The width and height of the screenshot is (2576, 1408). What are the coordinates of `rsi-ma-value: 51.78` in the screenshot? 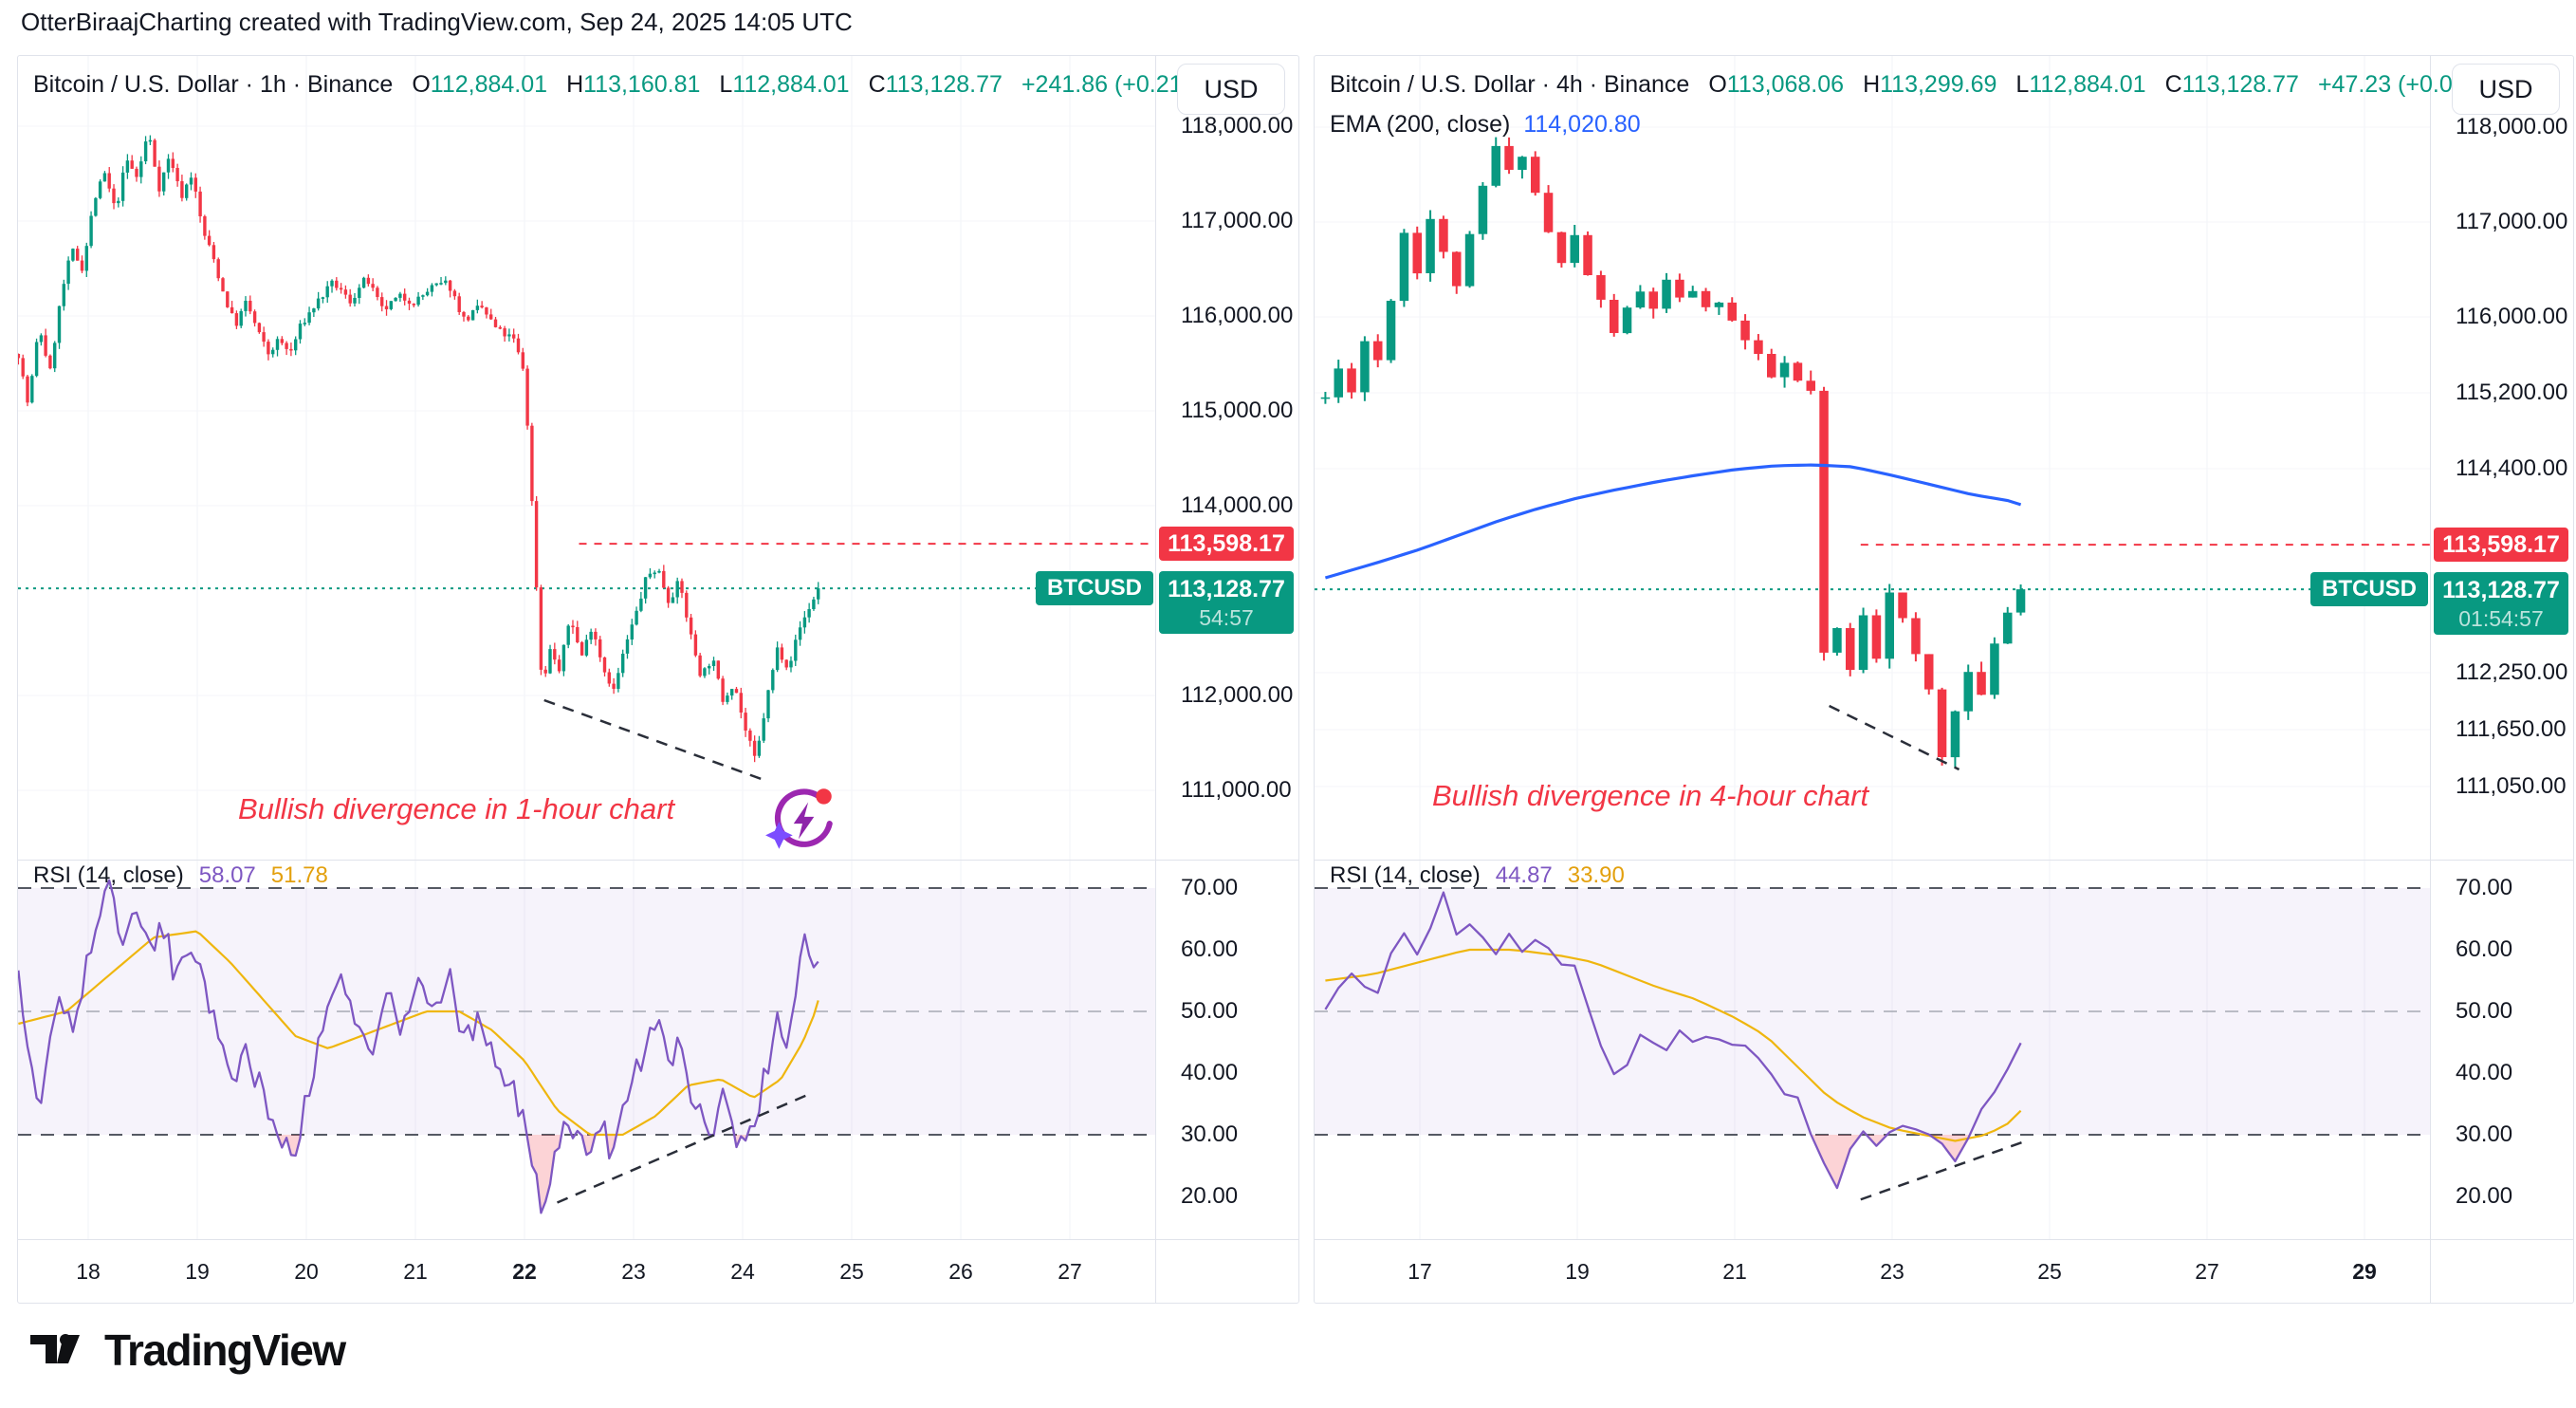 It's located at (299, 875).